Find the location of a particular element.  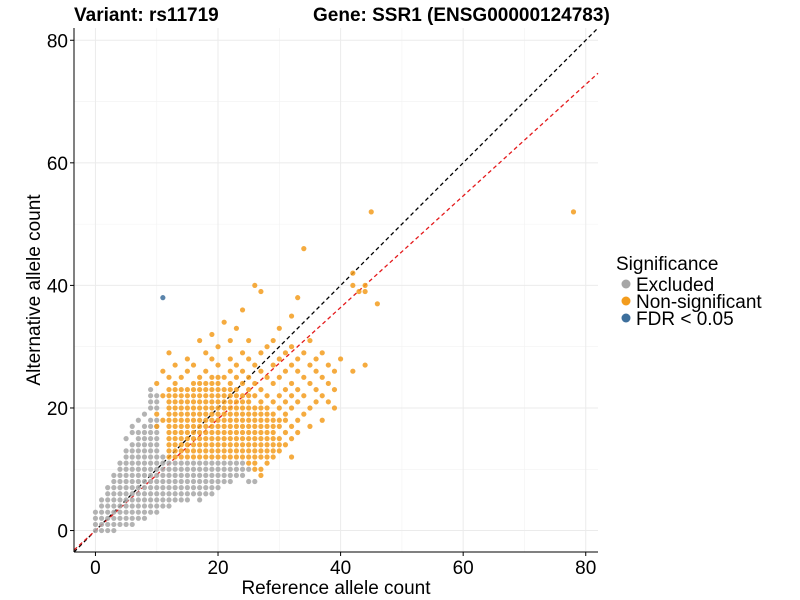

x-tick-label: 40 is located at coordinates (340, 568).